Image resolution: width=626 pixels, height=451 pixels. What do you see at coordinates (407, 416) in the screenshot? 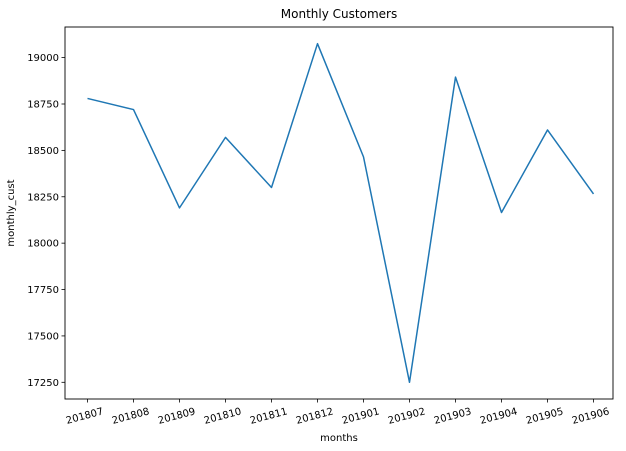
I see `x-tick-label: 201902` at bounding box center [407, 416].